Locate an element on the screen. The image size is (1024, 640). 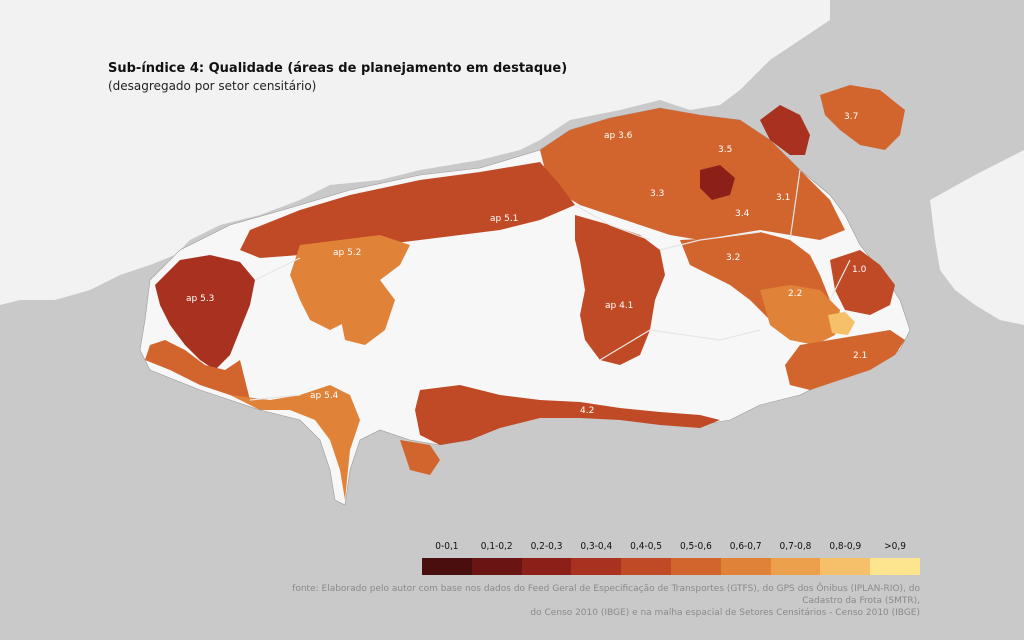
ap-label: 3.4 is located at coordinates (742, 214).